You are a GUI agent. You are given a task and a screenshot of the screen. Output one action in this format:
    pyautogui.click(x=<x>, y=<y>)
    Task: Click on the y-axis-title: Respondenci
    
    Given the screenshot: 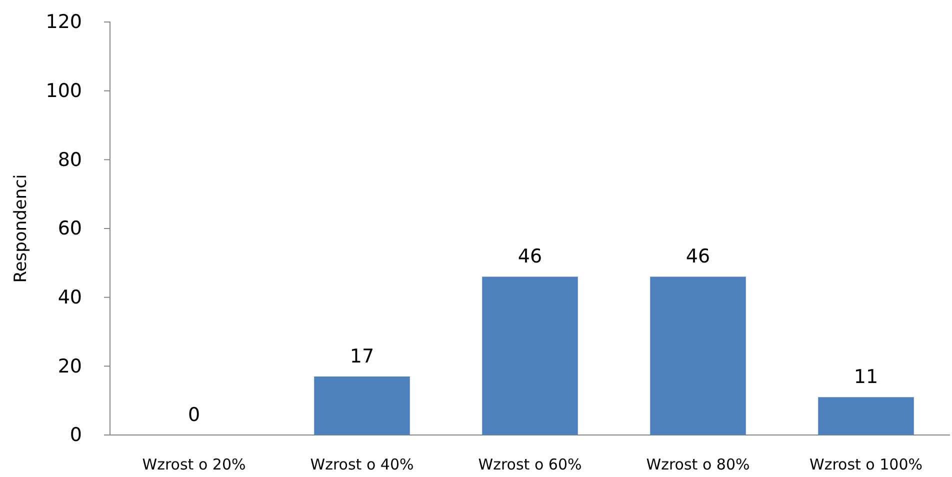 What is the action you would take?
    pyautogui.click(x=21, y=228)
    